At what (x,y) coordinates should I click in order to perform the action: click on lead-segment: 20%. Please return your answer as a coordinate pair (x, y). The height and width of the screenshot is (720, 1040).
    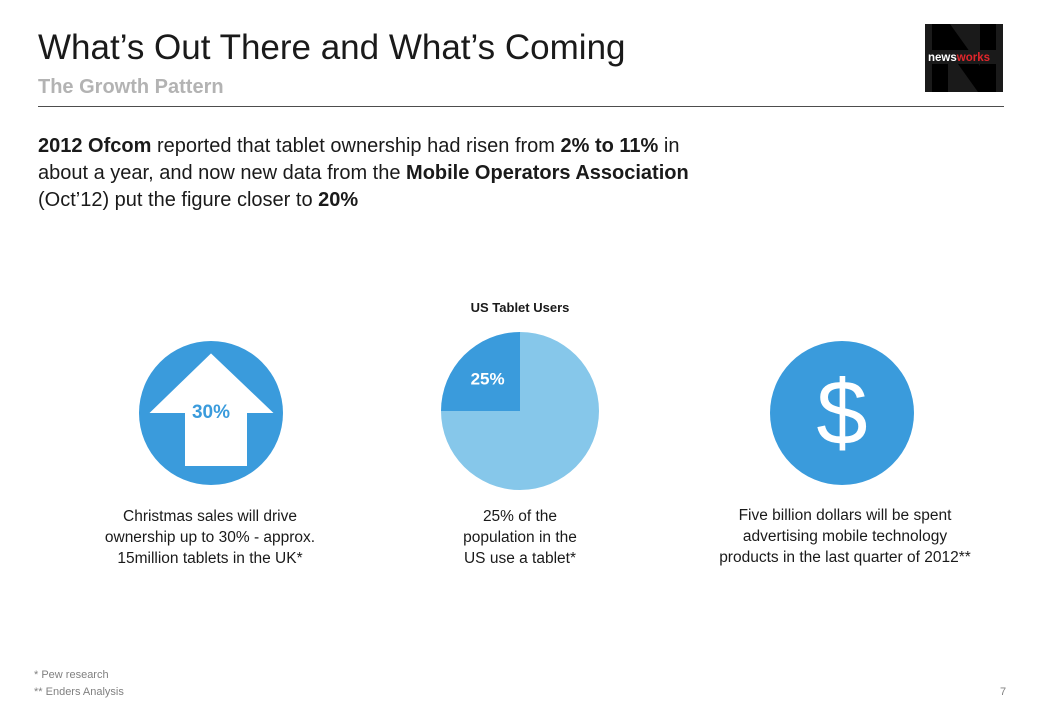
    Looking at the image, I should click on (338, 200).